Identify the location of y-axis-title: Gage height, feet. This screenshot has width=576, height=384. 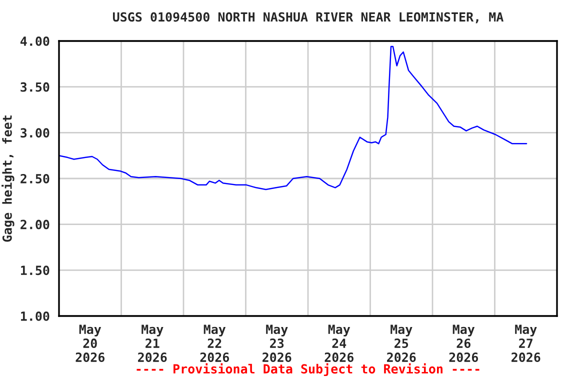
(8, 179).